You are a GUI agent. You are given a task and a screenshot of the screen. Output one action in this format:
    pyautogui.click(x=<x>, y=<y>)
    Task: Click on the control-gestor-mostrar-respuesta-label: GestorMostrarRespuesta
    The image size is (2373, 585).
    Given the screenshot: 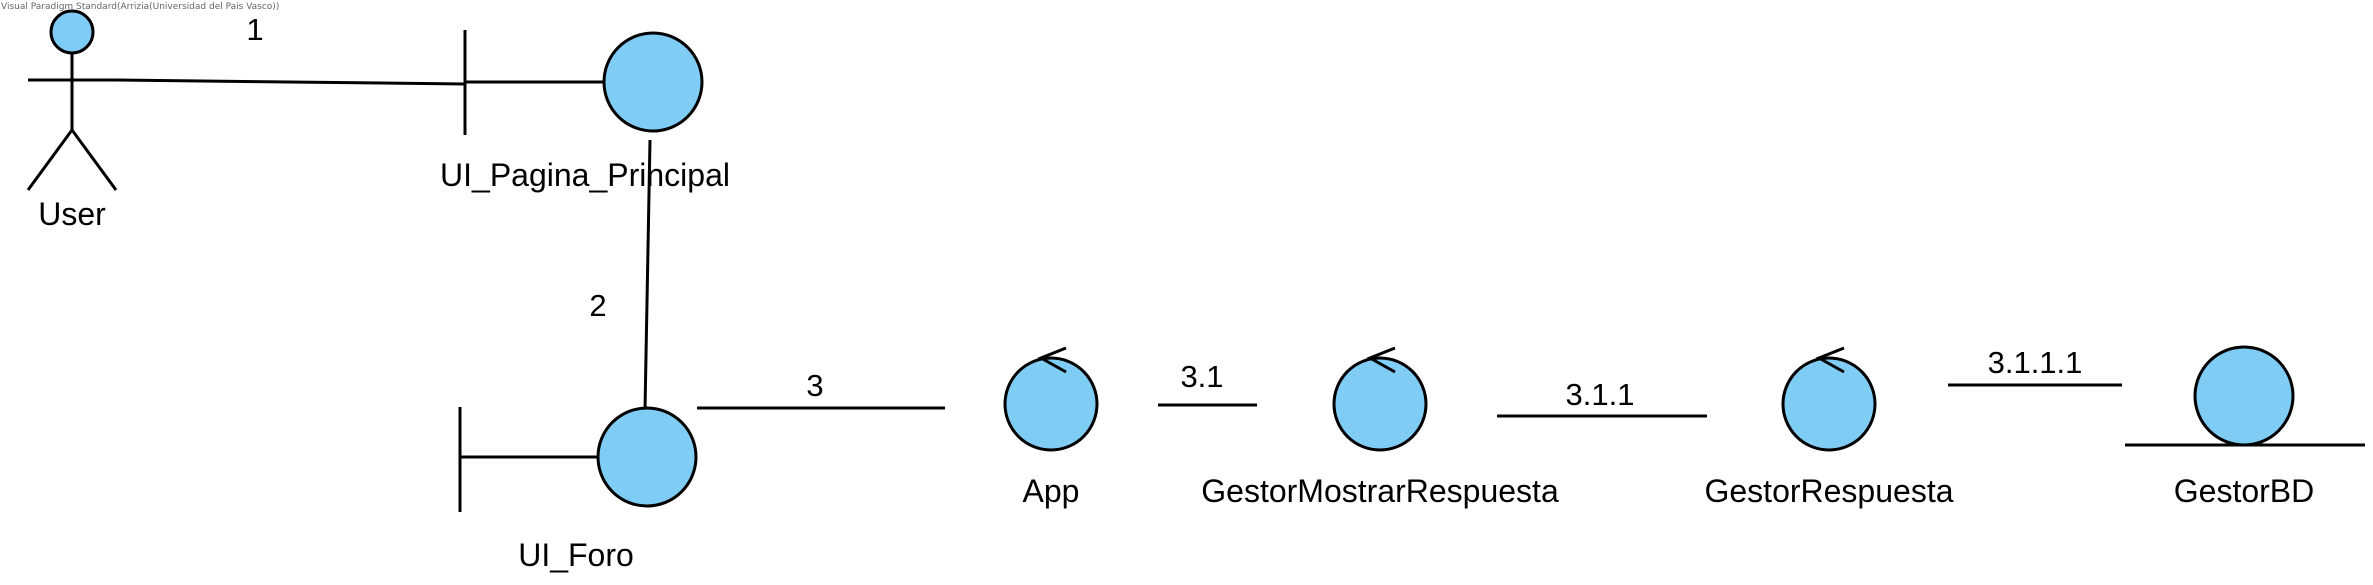 What is the action you would take?
    pyautogui.click(x=1380, y=491)
    